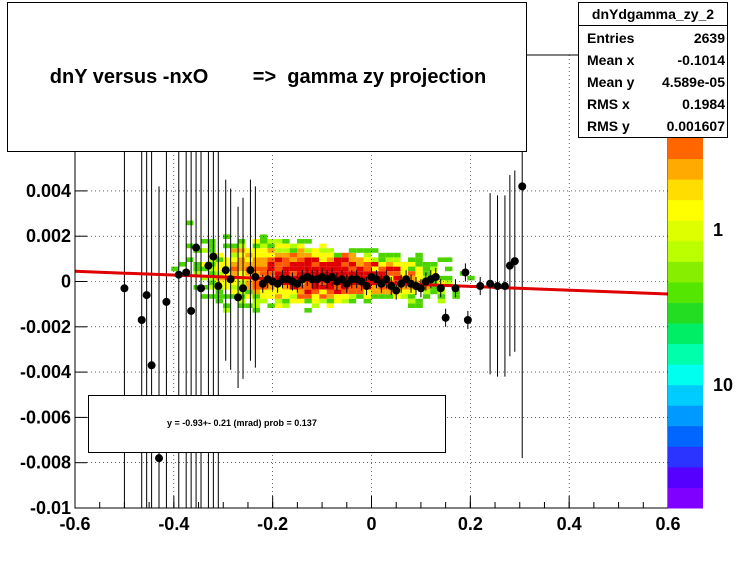  Describe the element at coordinates (272, 524) in the screenshot. I see `x-tick-label: -0.2` at that location.